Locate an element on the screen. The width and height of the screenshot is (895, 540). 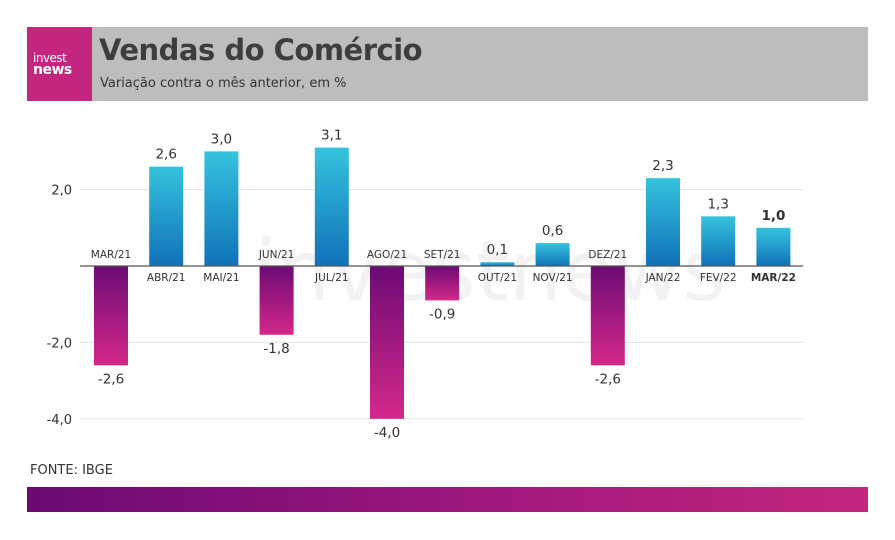
y-tick-label: -2,0 is located at coordinates (59, 343).